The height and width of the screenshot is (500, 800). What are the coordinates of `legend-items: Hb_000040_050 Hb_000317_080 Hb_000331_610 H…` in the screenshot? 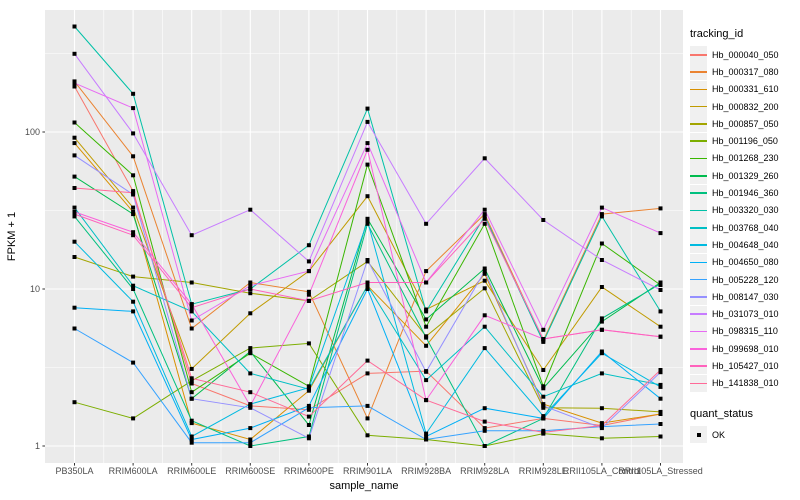 It's located at (744, 219).